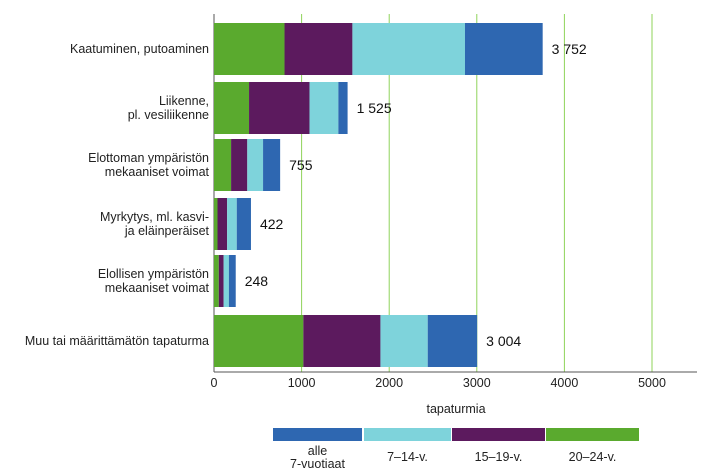  Describe the element at coordinates (117, 341) in the screenshot. I see `category-label: Muu tai määrittämätön tapaturma` at that location.